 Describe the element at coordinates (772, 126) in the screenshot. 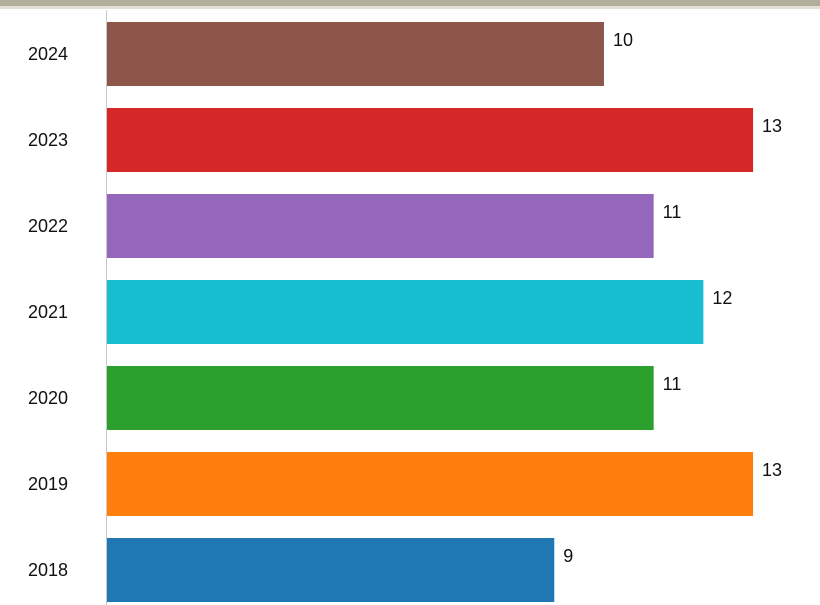

I see `value-label-2023: 13` at that location.